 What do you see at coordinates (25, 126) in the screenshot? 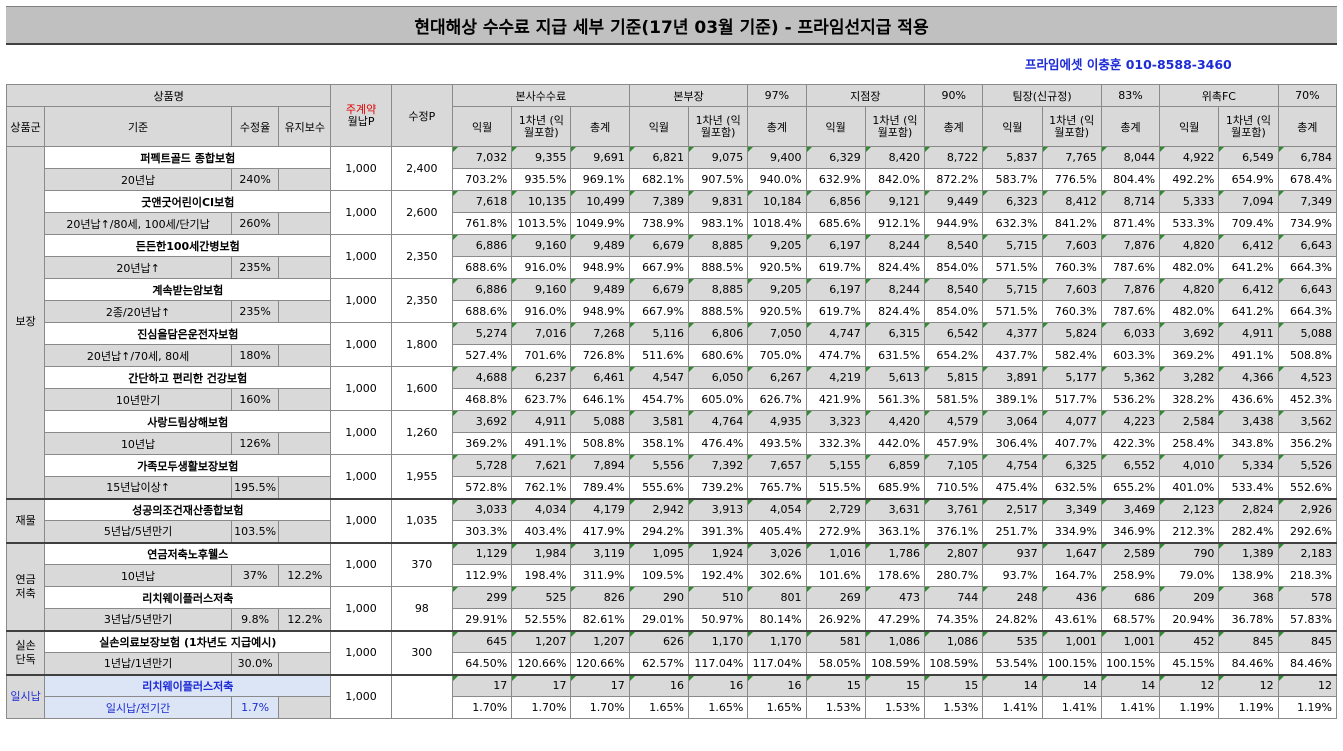
I see `header-product-group: 상품군` at bounding box center [25, 126].